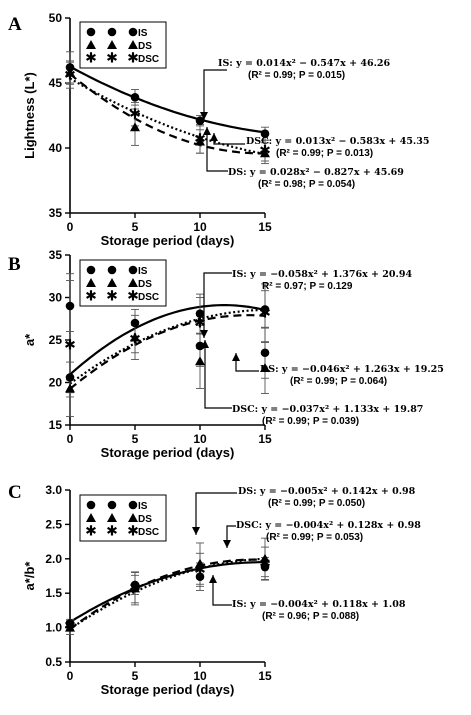  Describe the element at coordinates (53, 490) in the screenshot. I see `y-tick-label: 3.0` at that location.